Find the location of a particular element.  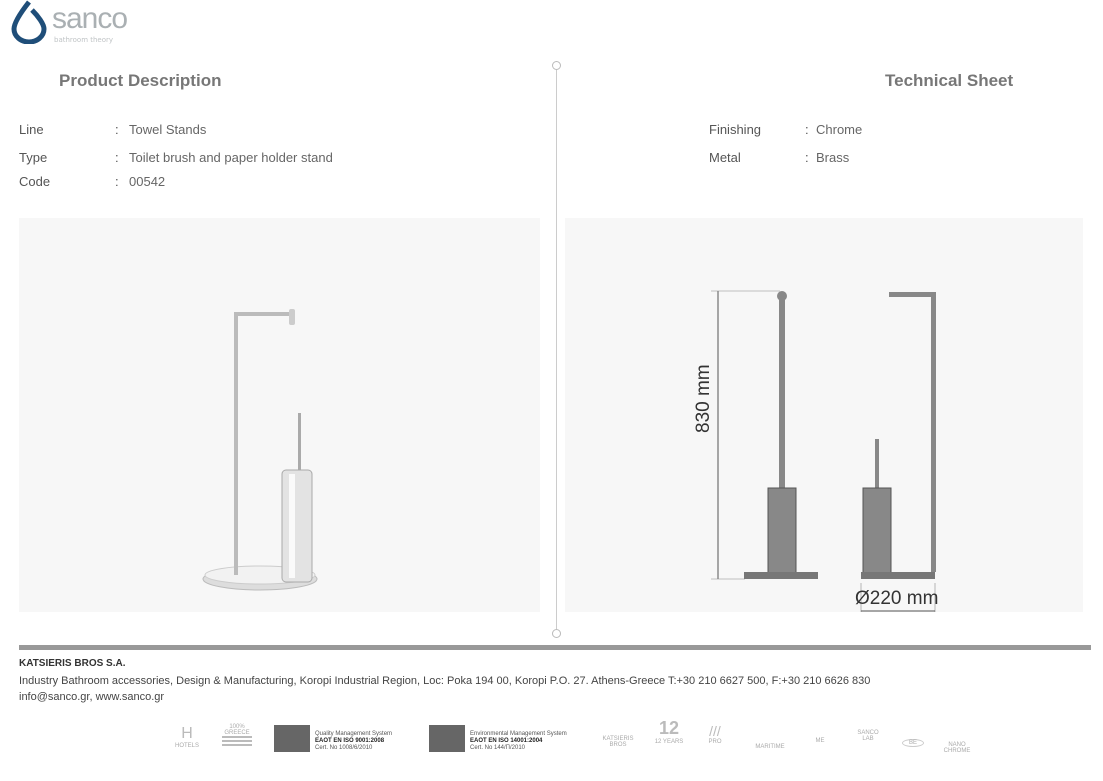

product-description-title: Product Description is located at coordinates (140, 80).